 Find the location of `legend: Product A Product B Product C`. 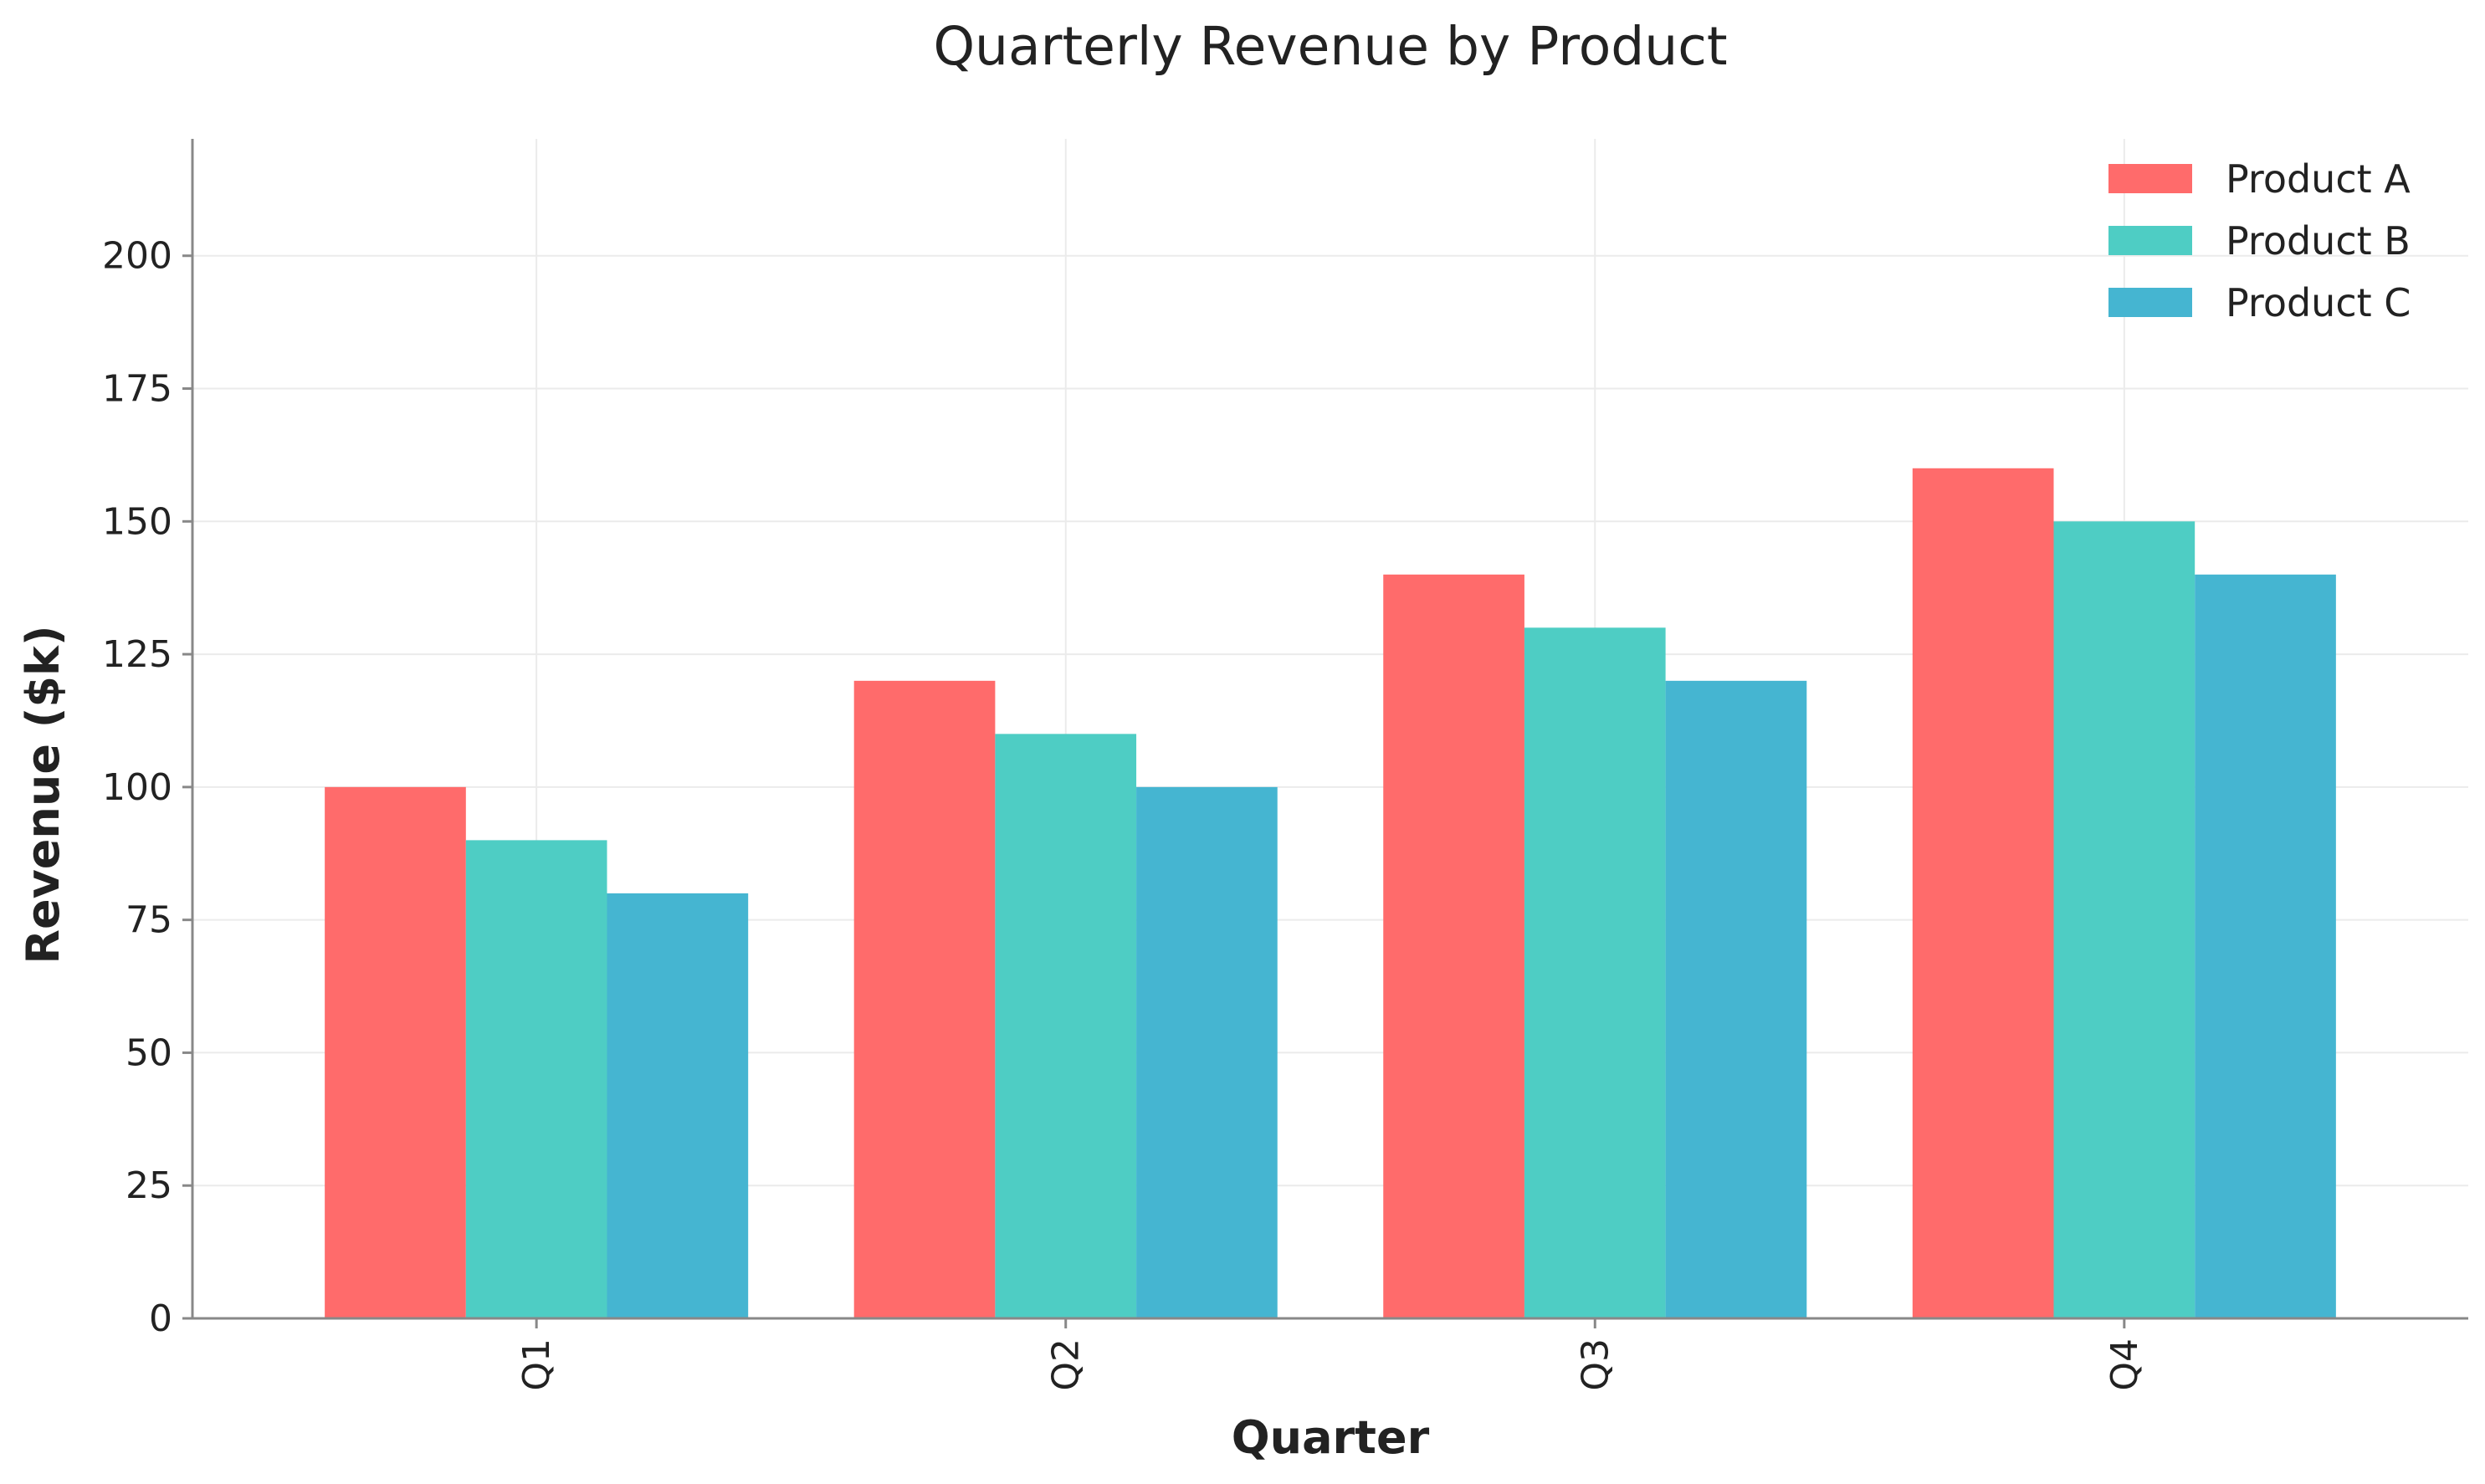

legend: Product A Product B Product C is located at coordinates (2260, 240).